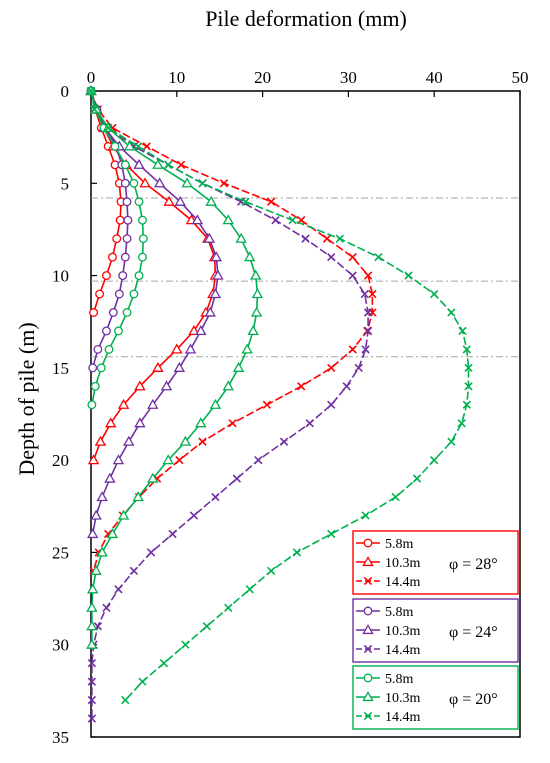 The height and width of the screenshot is (763, 550). Describe the element at coordinates (262, 77) in the screenshot. I see `x-tick-label: 20` at that location.